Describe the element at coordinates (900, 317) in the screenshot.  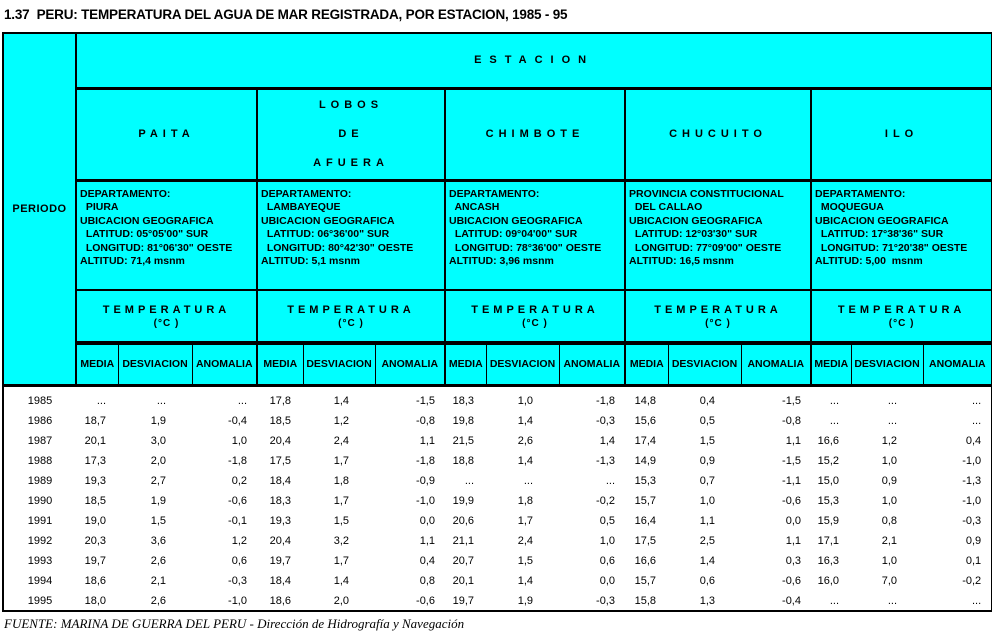
I see `temp-header-ilo: TEMPERATURA (°C )` at that location.